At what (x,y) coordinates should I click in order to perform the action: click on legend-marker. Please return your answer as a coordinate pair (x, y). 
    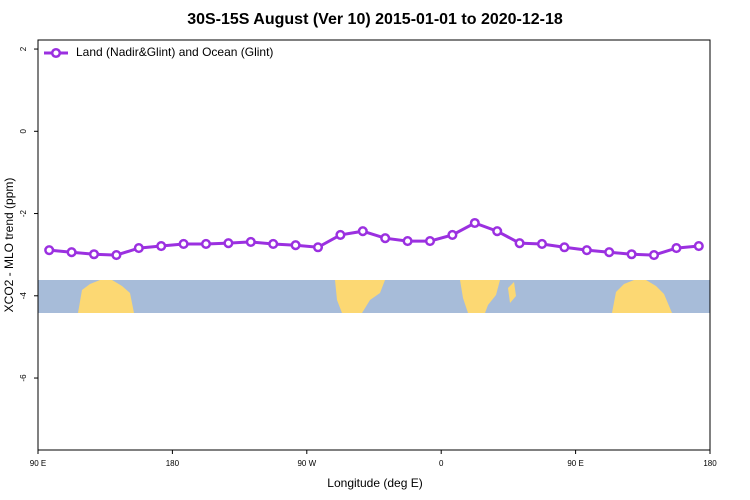
    Looking at the image, I should click on (56, 53).